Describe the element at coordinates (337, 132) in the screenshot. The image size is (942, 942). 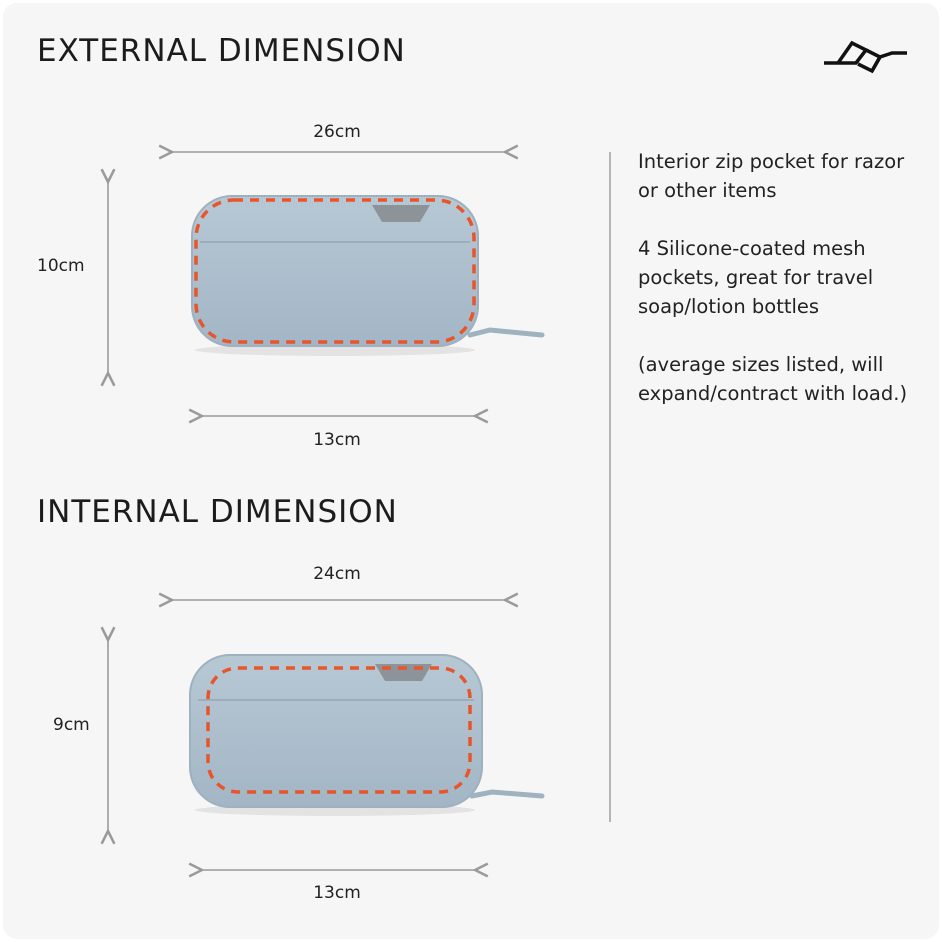
I see `external-width-label: 26cm` at that location.